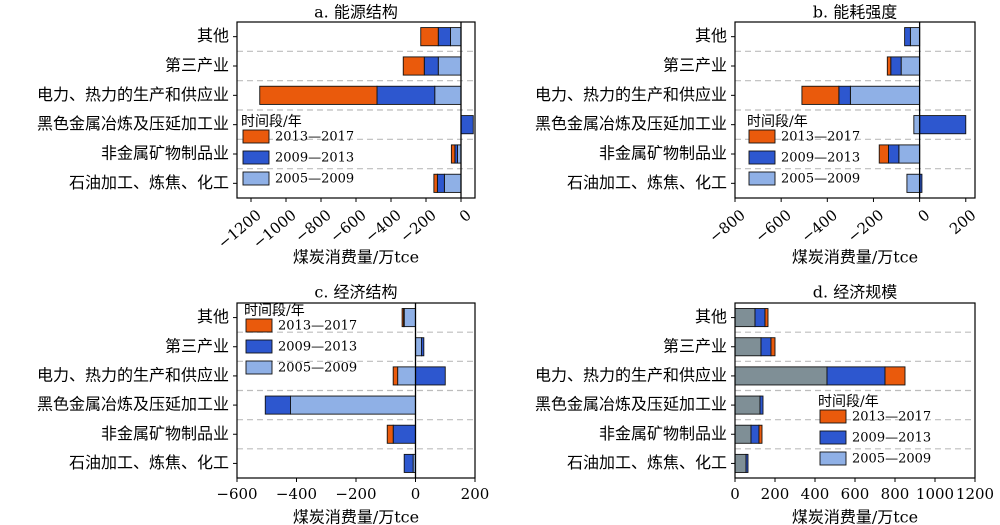  Describe the element at coordinates (465, 216) in the screenshot. I see `x-tick-label: 0` at that location.